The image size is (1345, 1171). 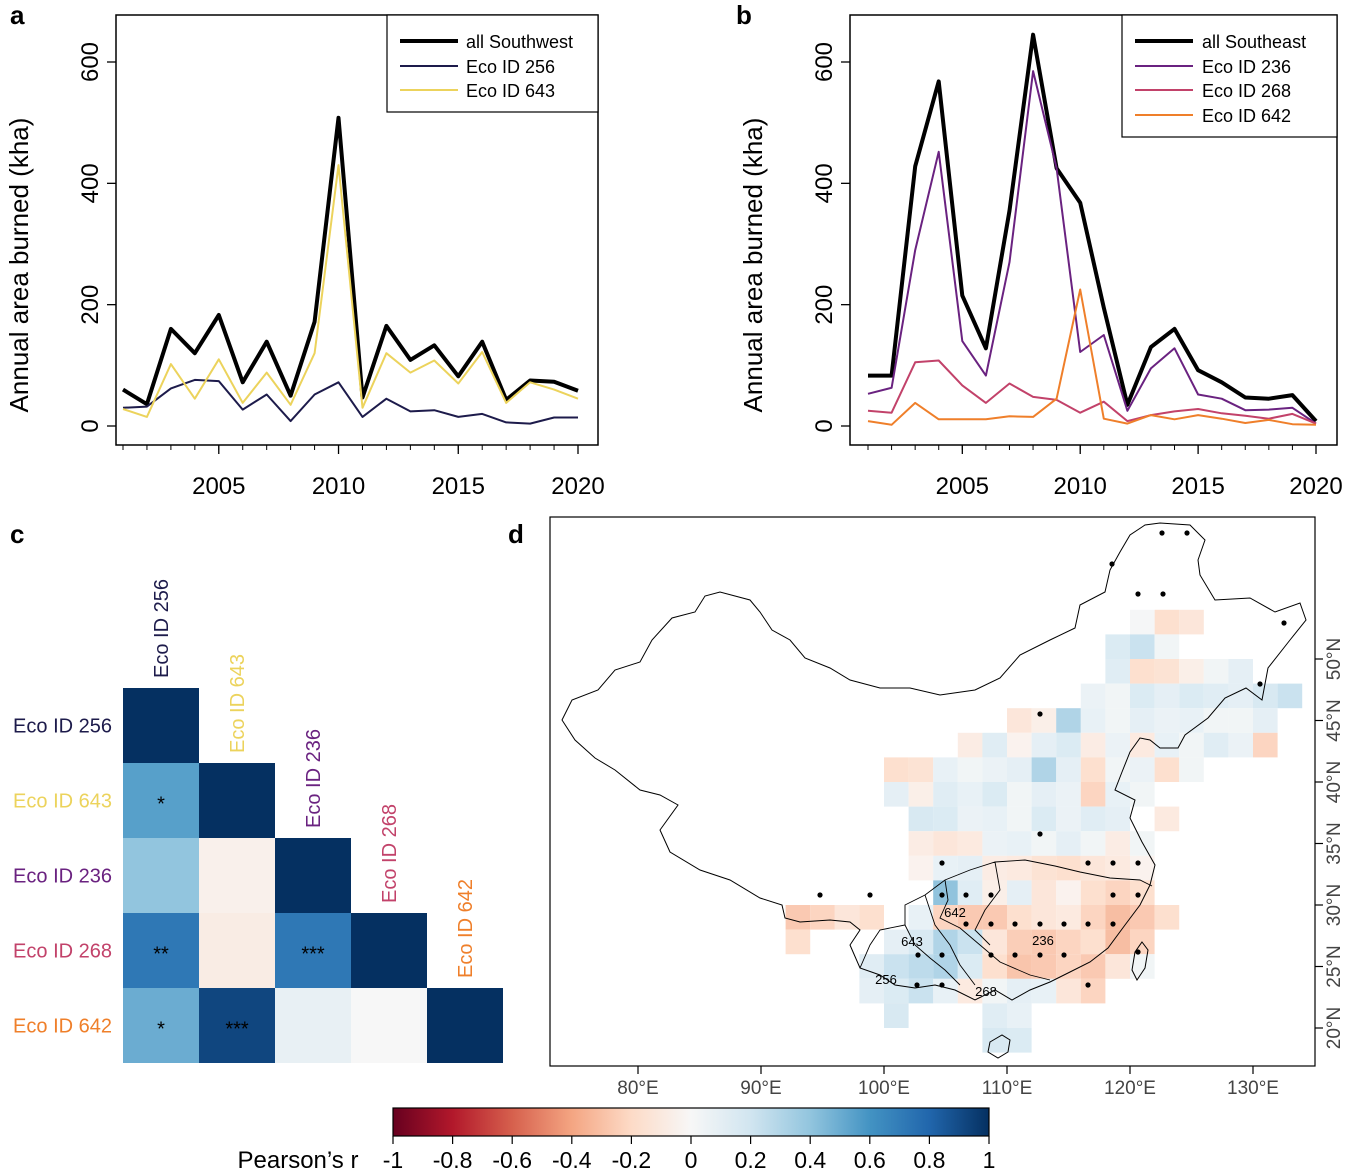 I want to click on ecoregion-boundaries, so click(x=1006, y=922).